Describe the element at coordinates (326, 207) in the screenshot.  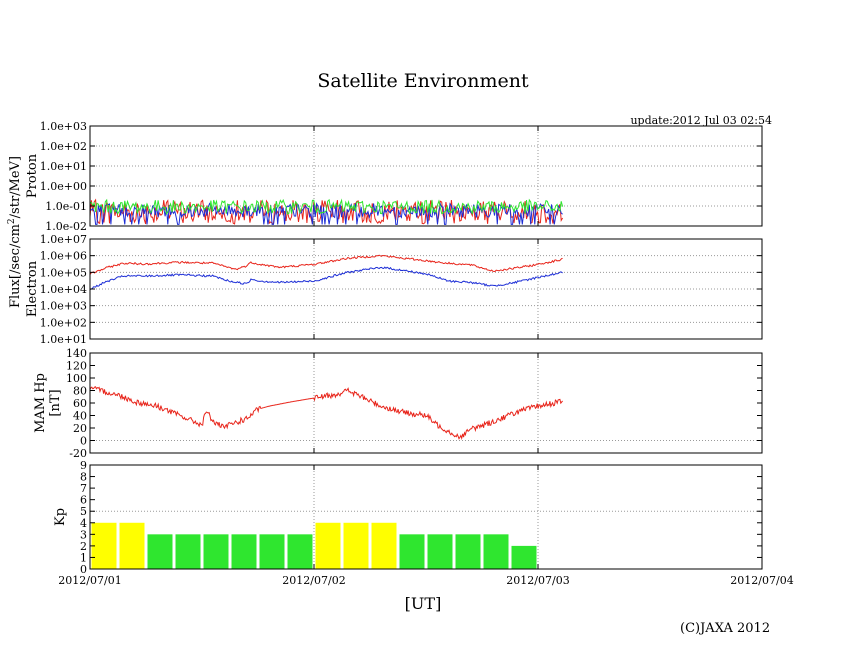
I see `proton-series-2fe62f` at that location.